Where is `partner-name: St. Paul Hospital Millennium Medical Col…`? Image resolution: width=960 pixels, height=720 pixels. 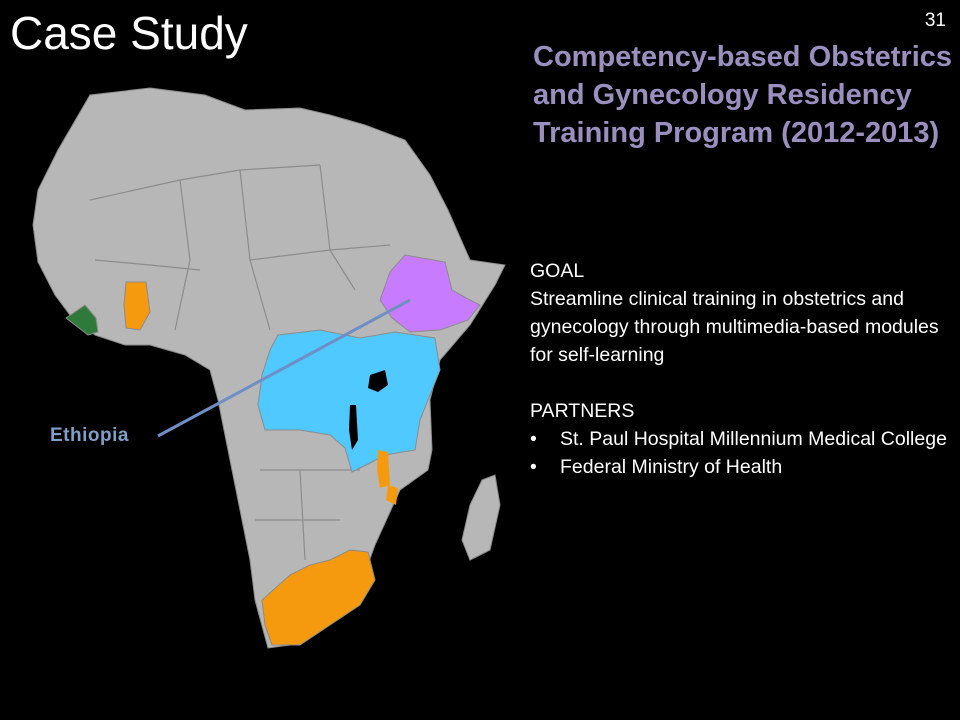
partner-name: St. Paul Hospital Millennium Medical Col… is located at coordinates (753, 439).